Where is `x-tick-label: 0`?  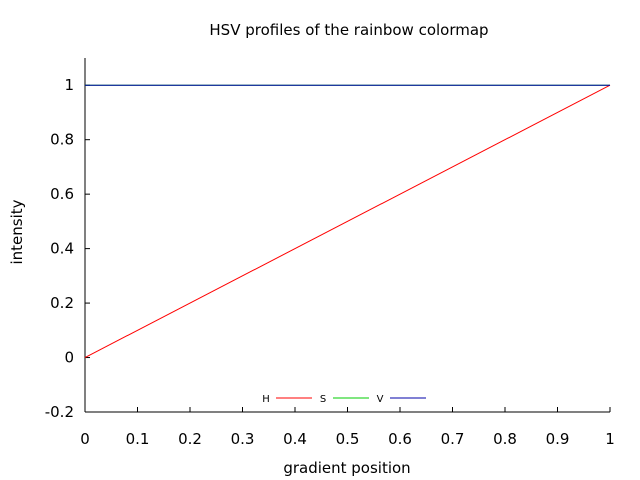 x-tick-label: 0 is located at coordinates (85, 439).